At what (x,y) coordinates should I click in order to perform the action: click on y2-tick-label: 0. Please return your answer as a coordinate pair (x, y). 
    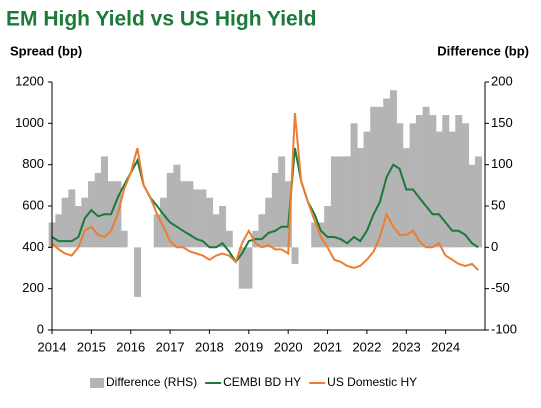
    Looking at the image, I should click on (494, 246).